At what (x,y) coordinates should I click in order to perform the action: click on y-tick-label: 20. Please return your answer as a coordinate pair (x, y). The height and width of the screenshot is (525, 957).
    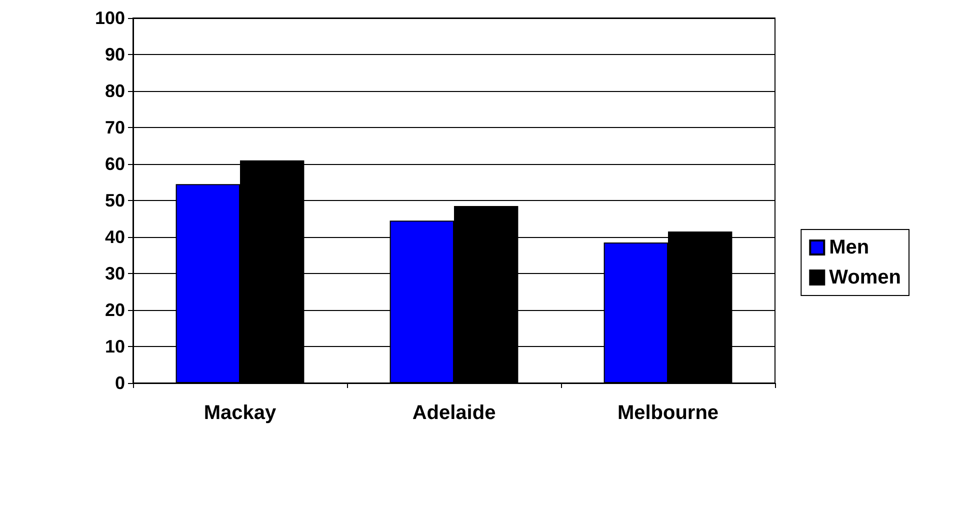
    Looking at the image, I should click on (114, 310).